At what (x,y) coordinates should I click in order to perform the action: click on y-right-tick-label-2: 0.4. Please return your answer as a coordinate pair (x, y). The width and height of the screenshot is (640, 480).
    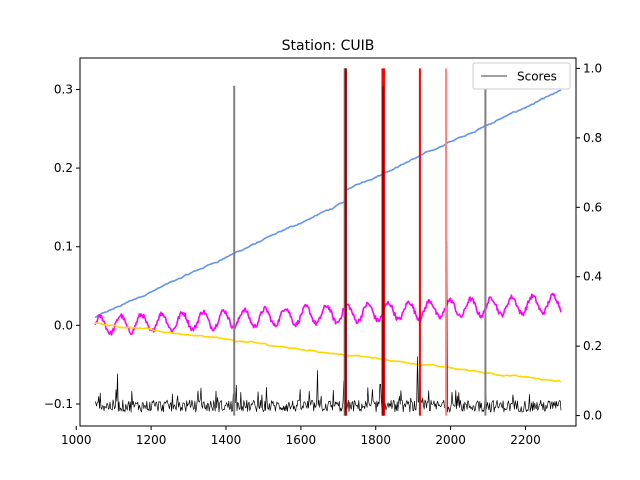
    Looking at the image, I should click on (592, 277).